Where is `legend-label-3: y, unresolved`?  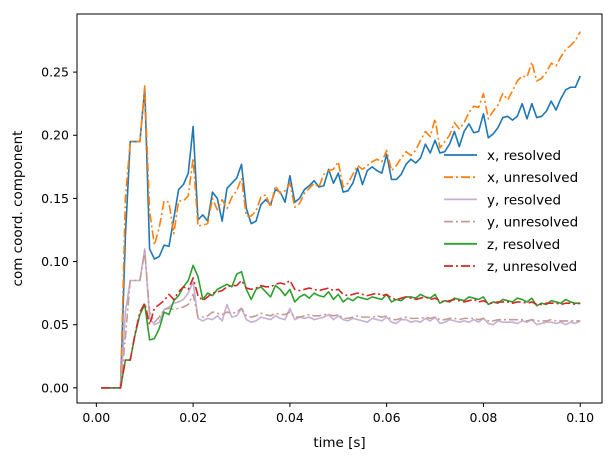 legend-label-3: y, unresolved is located at coordinates (532, 223).